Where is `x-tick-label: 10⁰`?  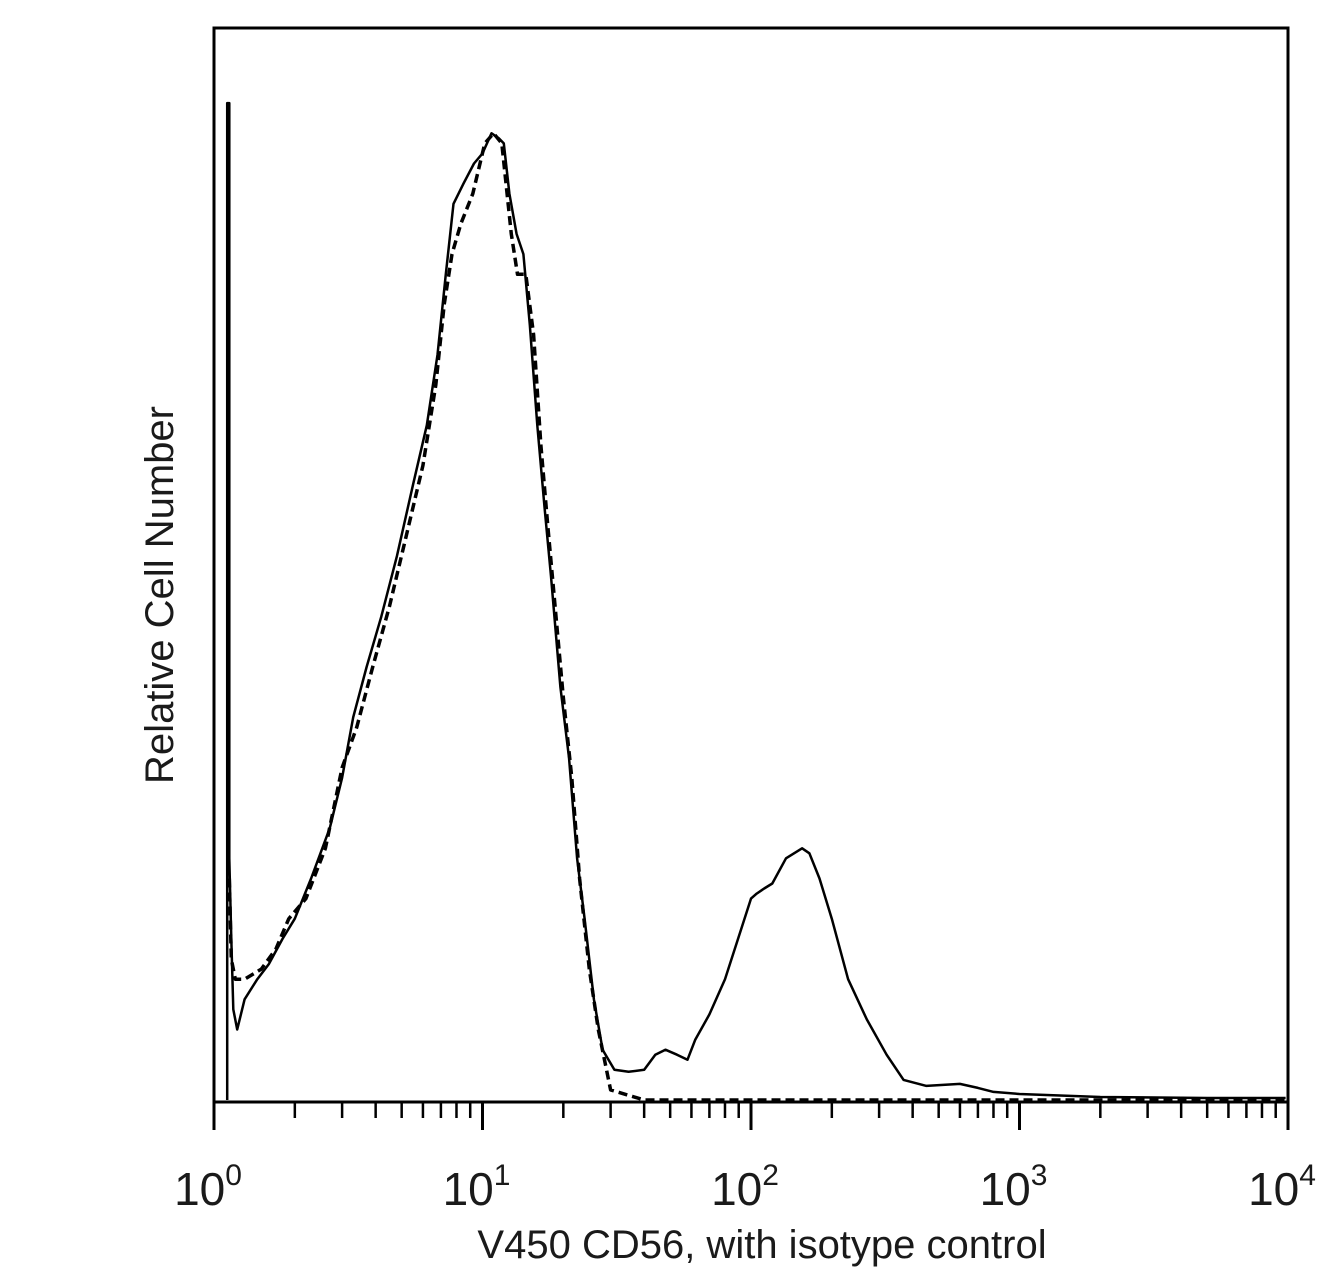 x-tick-label: 10⁰ is located at coordinates (208, 1187).